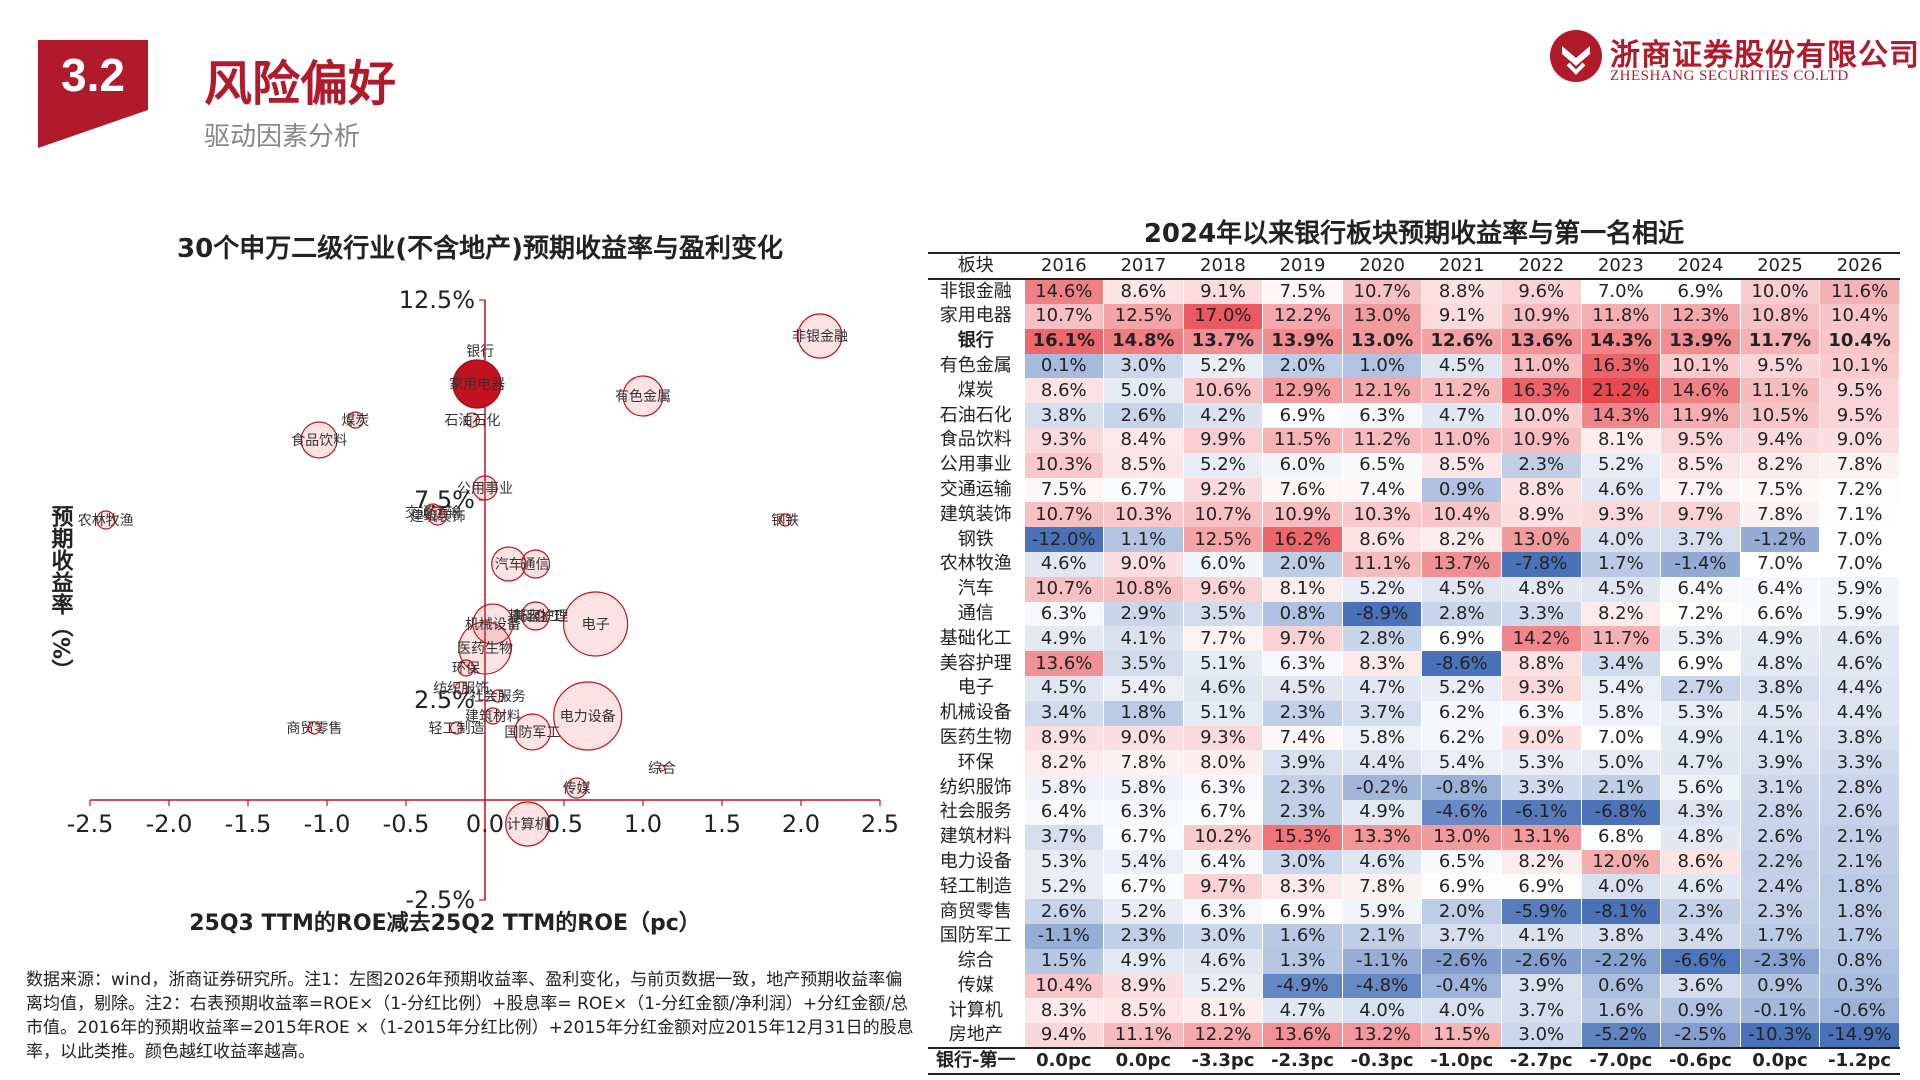 The width and height of the screenshot is (1920, 1080). Describe the element at coordinates (1461, 1061) in the screenshot. I see `diff-cell: -1.0pc` at that location.